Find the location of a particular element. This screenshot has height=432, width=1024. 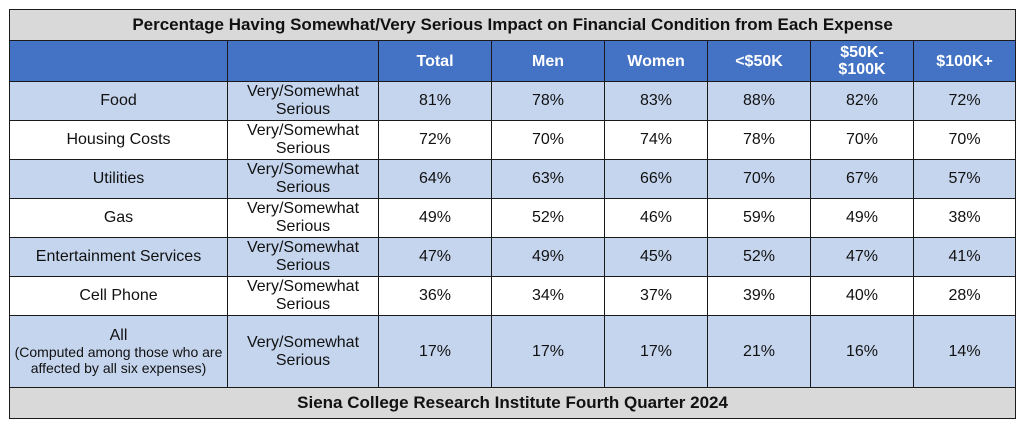

column-header: Women is located at coordinates (656, 61).